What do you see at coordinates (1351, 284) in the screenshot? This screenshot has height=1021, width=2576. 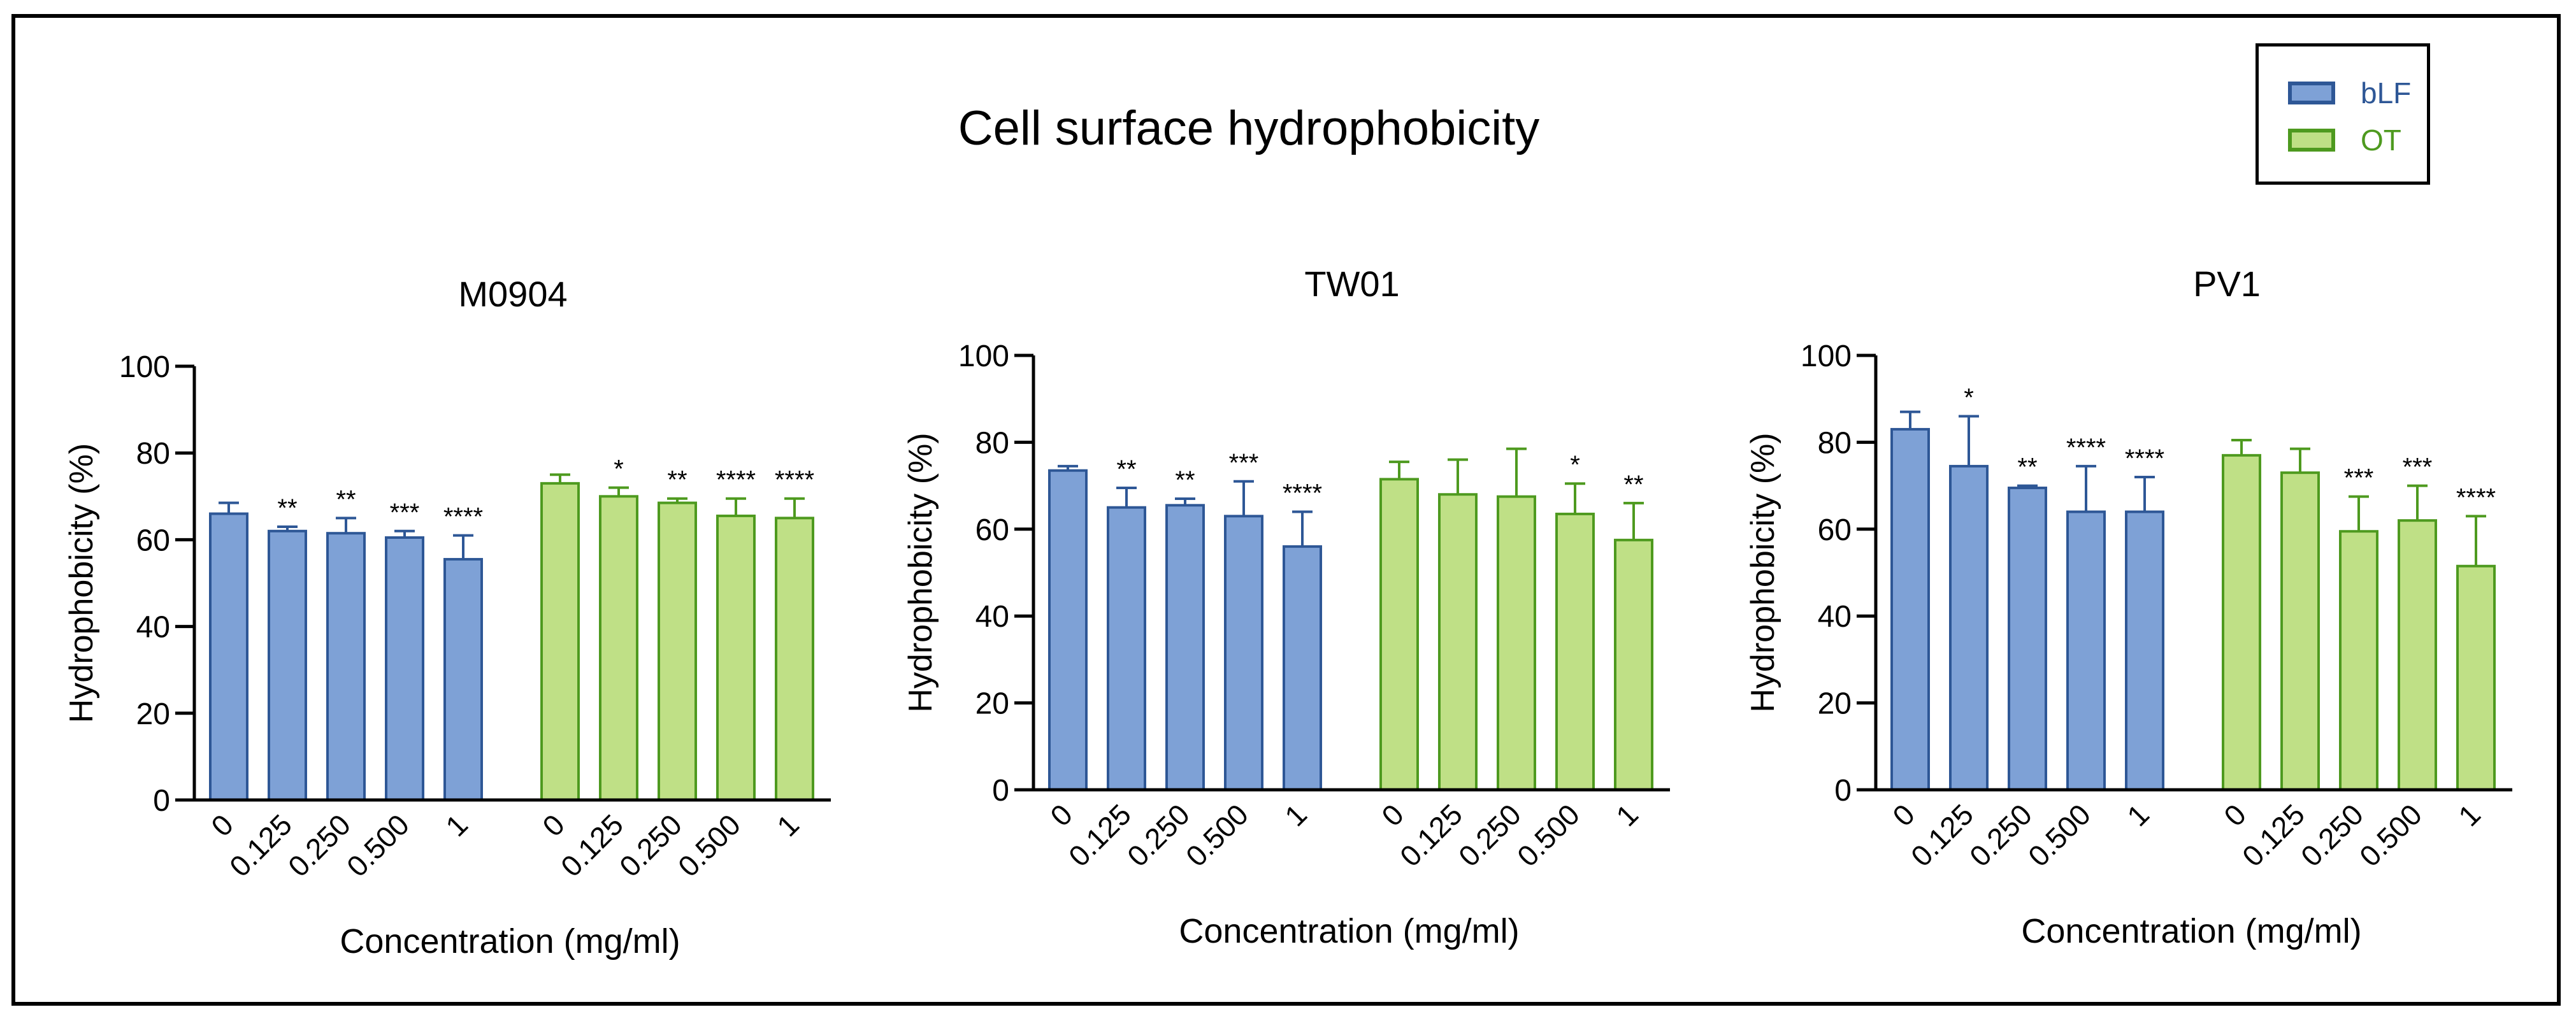 I see `chart-title: TW01` at bounding box center [1351, 284].